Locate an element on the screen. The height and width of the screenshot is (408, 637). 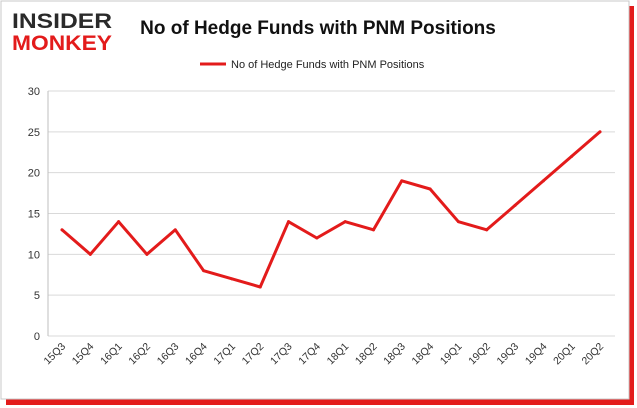
y-tick-label: 0 is located at coordinates (37, 337).